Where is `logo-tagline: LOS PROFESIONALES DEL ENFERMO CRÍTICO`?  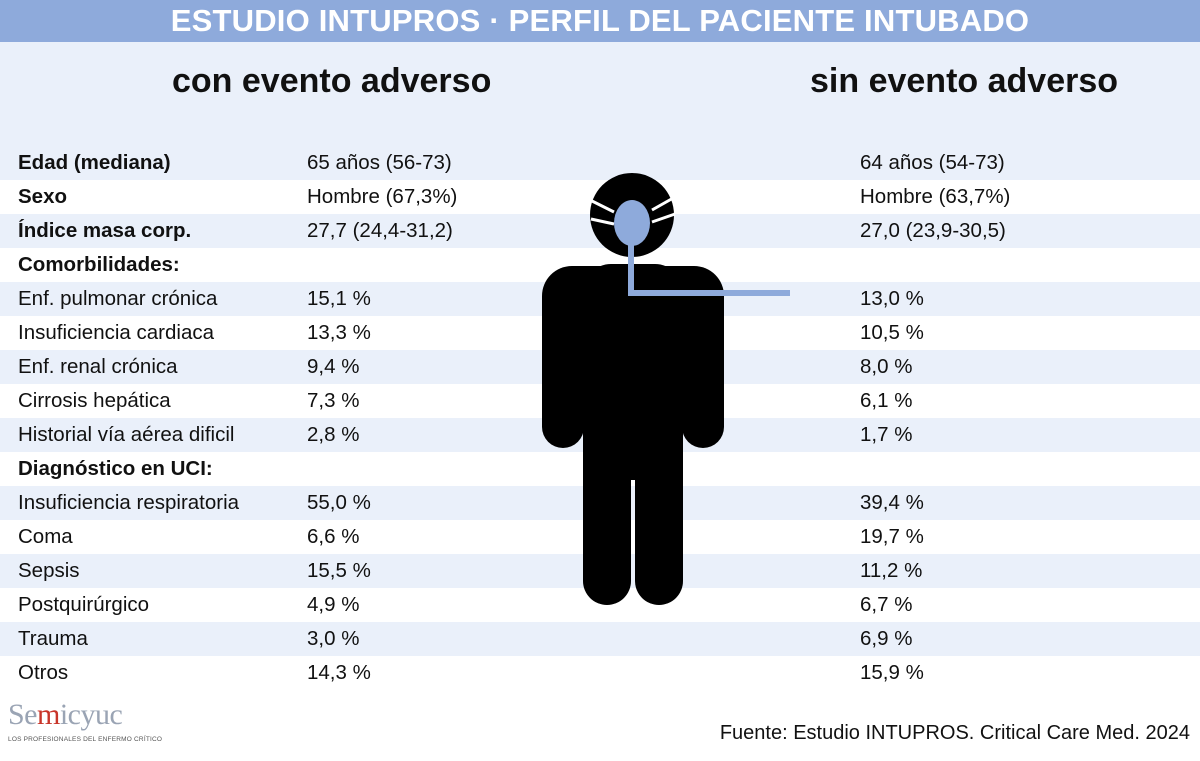 logo-tagline: LOS PROFESIONALES DEL ENFERMO CRÍTICO is located at coordinates (85, 739).